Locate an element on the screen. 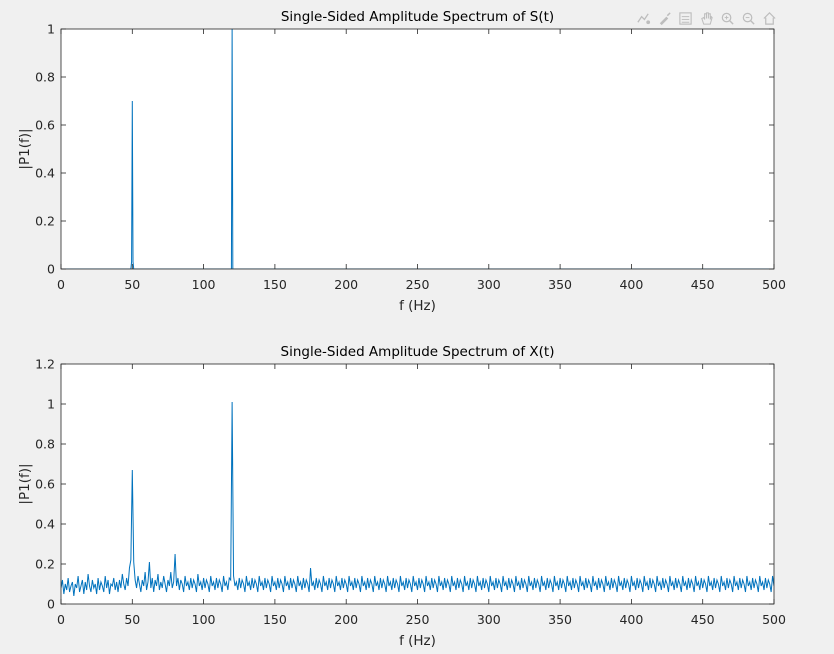  legend-icon is located at coordinates (685, 18).